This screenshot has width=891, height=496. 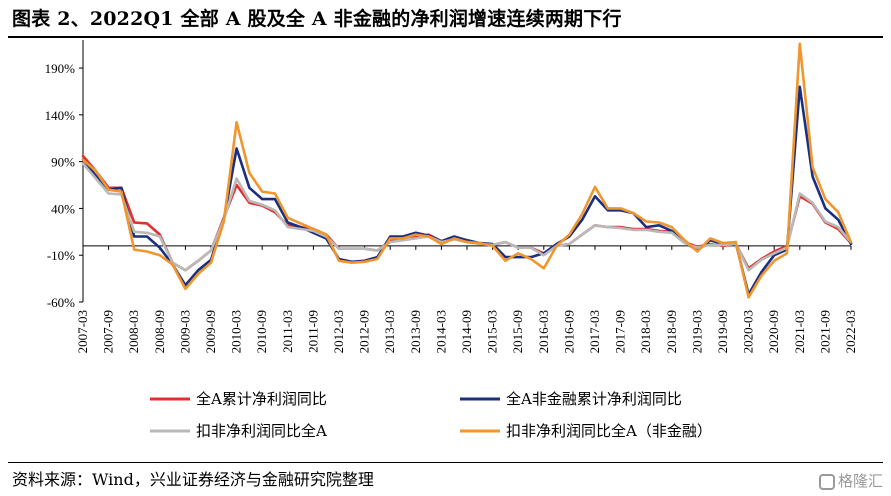 What do you see at coordinates (799, 331) in the screenshot?
I see `x-tick-label: 2021-03` at bounding box center [799, 331].